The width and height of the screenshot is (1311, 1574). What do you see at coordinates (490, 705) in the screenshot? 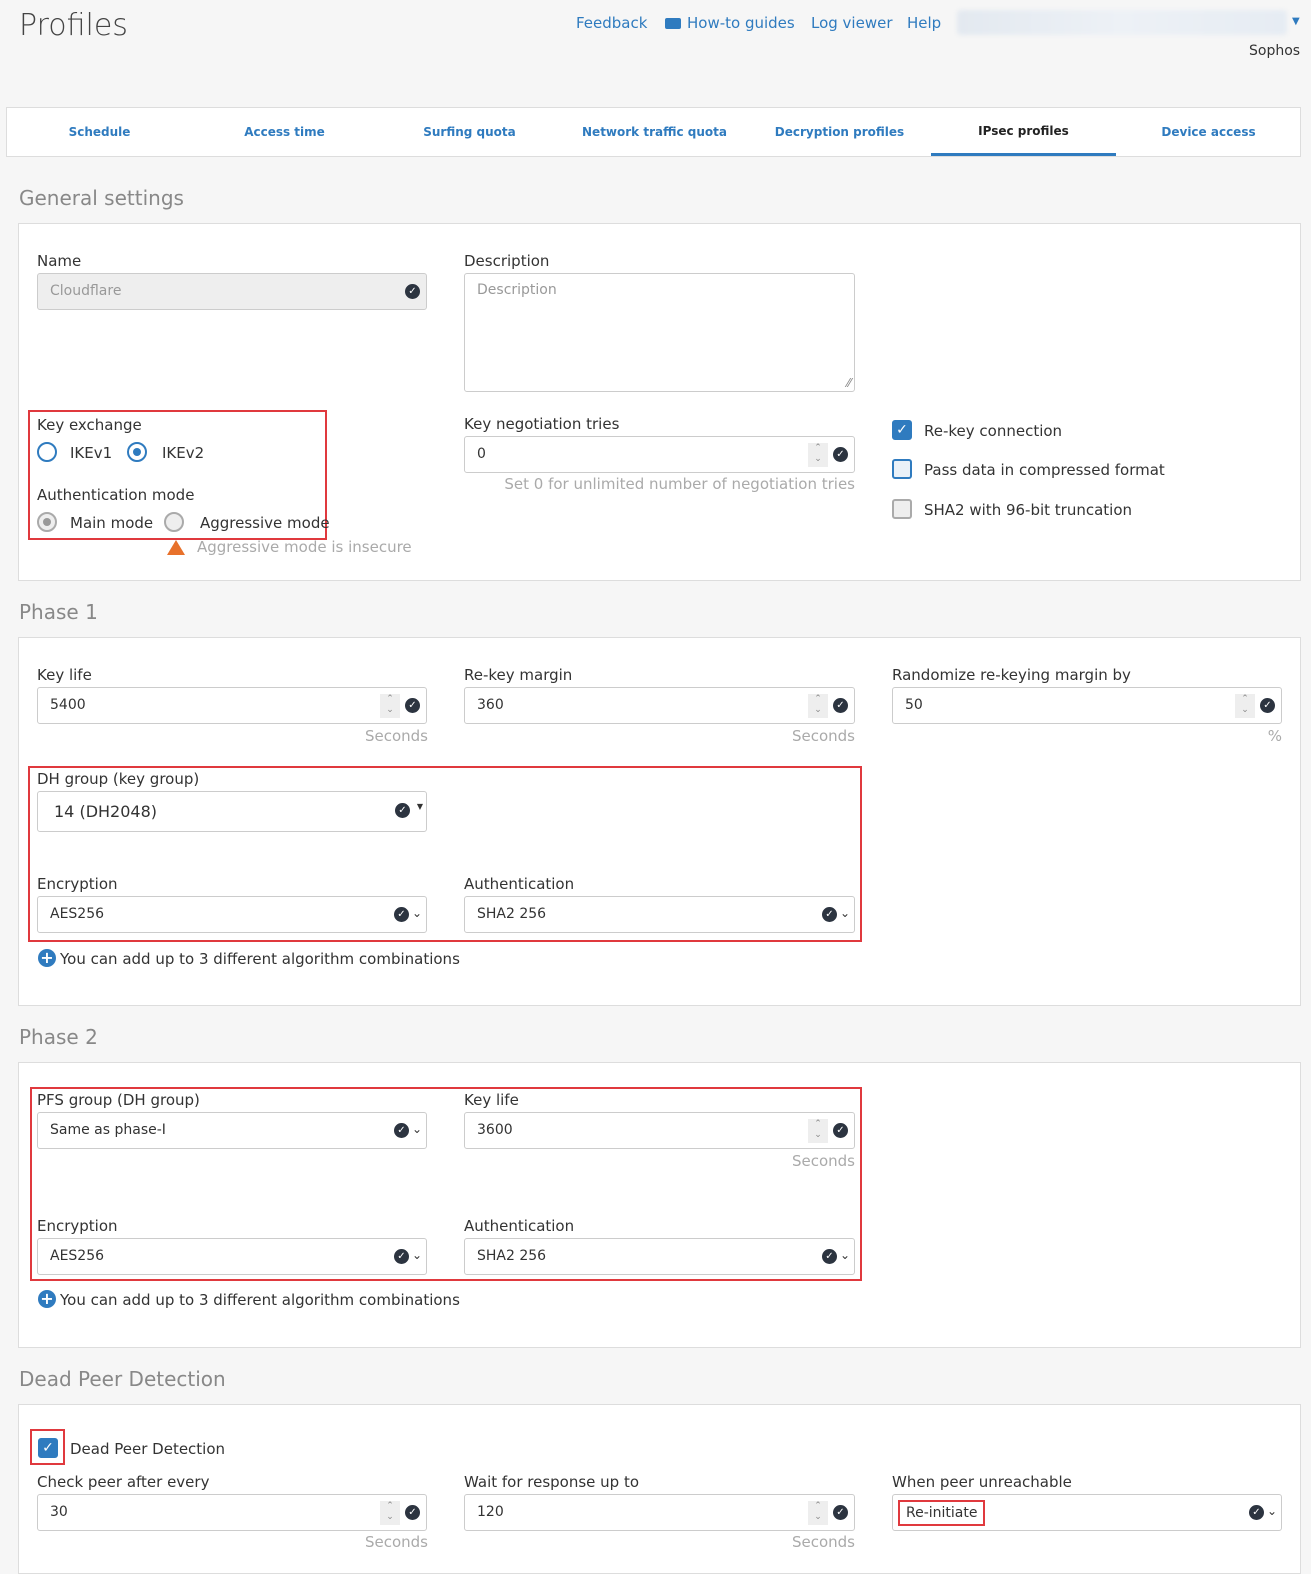
I see `rekey-margin-value: 360` at bounding box center [490, 705].